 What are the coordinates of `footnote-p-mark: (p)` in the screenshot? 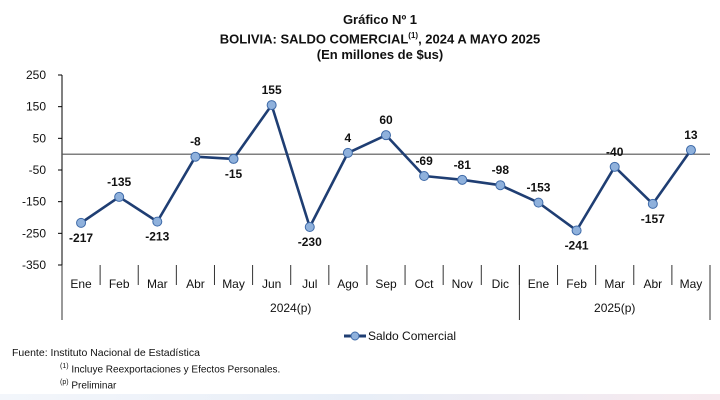 It's located at (64, 383).